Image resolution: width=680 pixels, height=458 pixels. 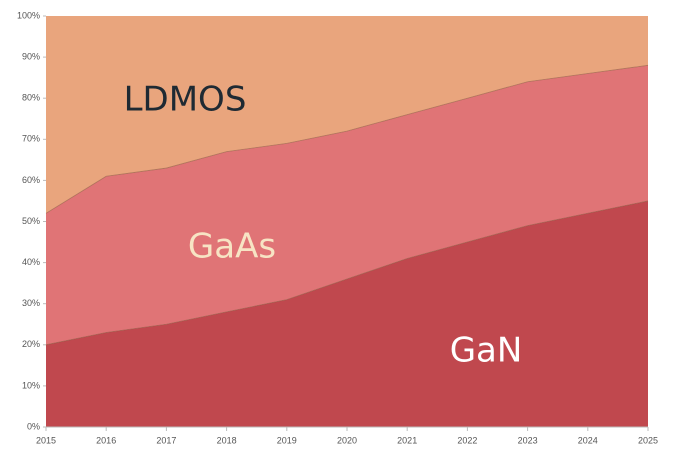 I want to click on x-tick-label: 2022, so click(x=467, y=440).